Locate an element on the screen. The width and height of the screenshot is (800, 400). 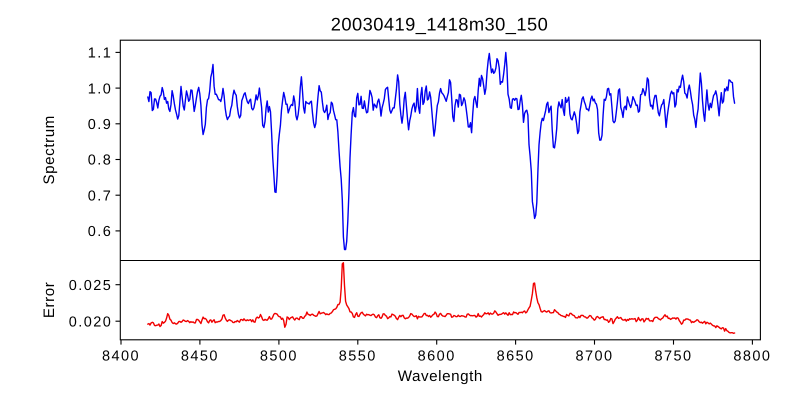
svg-text: 1.0 is located at coordinates (100, 89).